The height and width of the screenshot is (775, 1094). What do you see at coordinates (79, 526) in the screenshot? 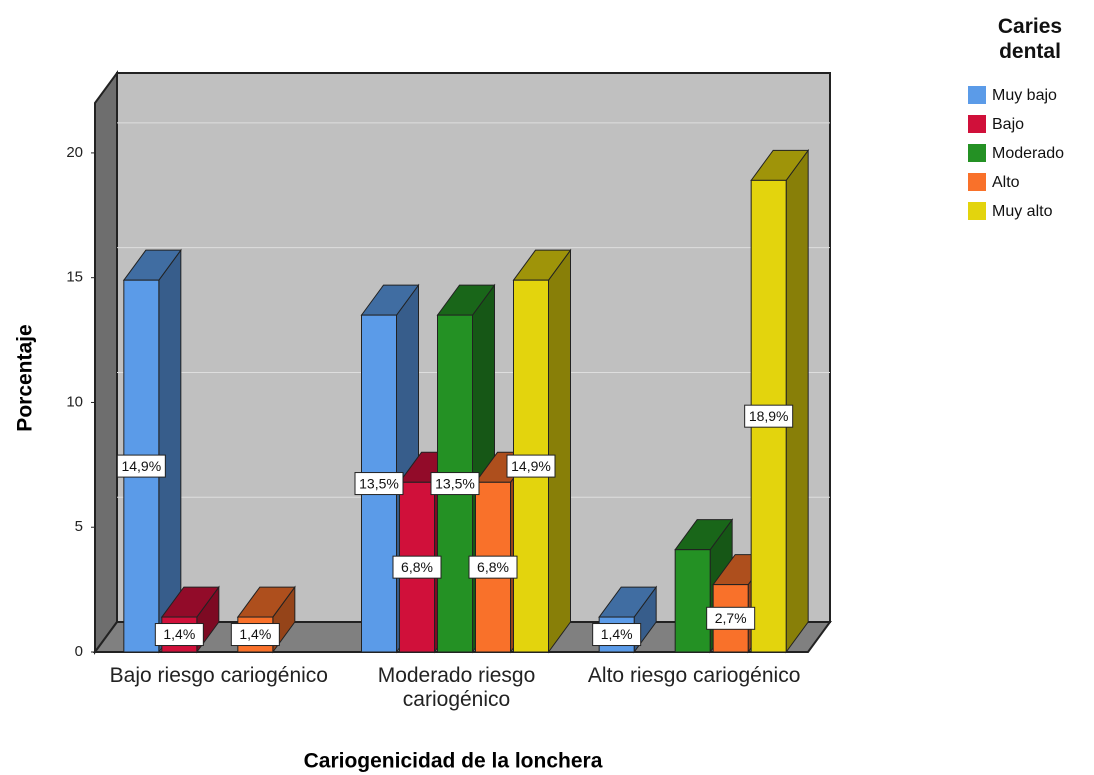
I see `y-tick-label: 5` at bounding box center [79, 526].